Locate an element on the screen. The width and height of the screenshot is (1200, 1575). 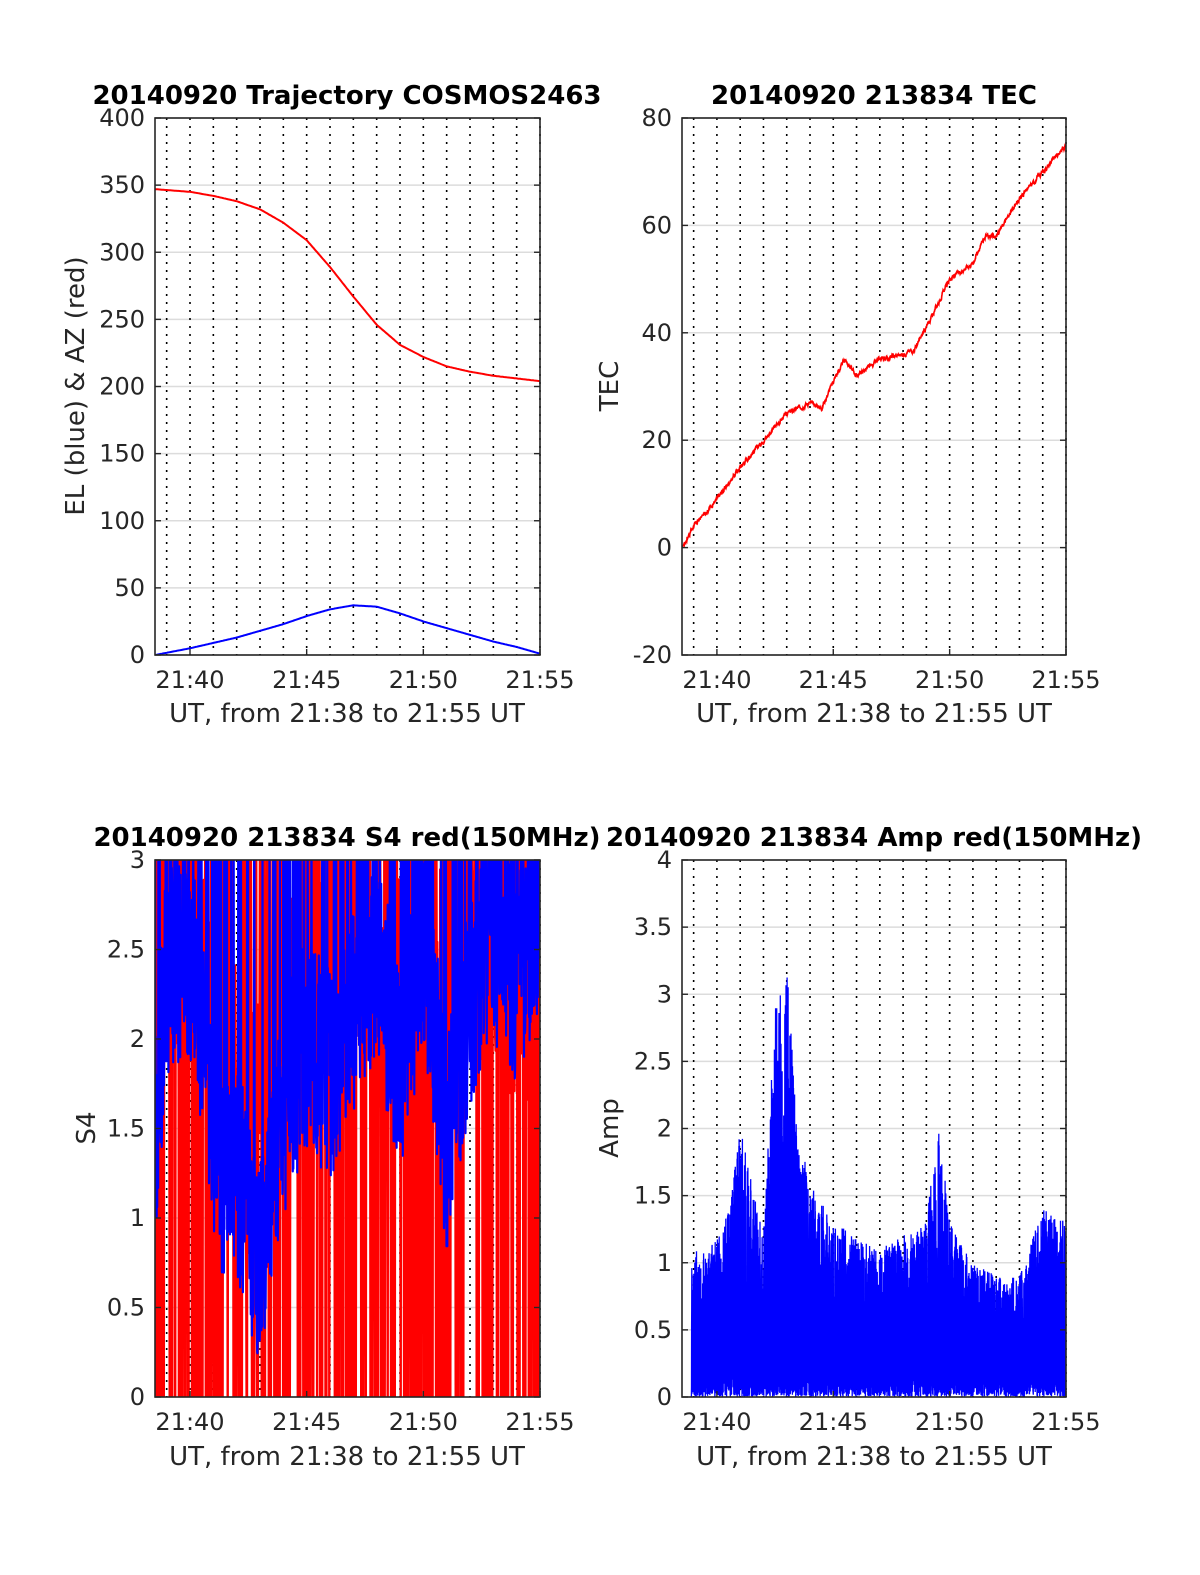
tec-ytick-label-2: 20 is located at coordinates (656, 440).